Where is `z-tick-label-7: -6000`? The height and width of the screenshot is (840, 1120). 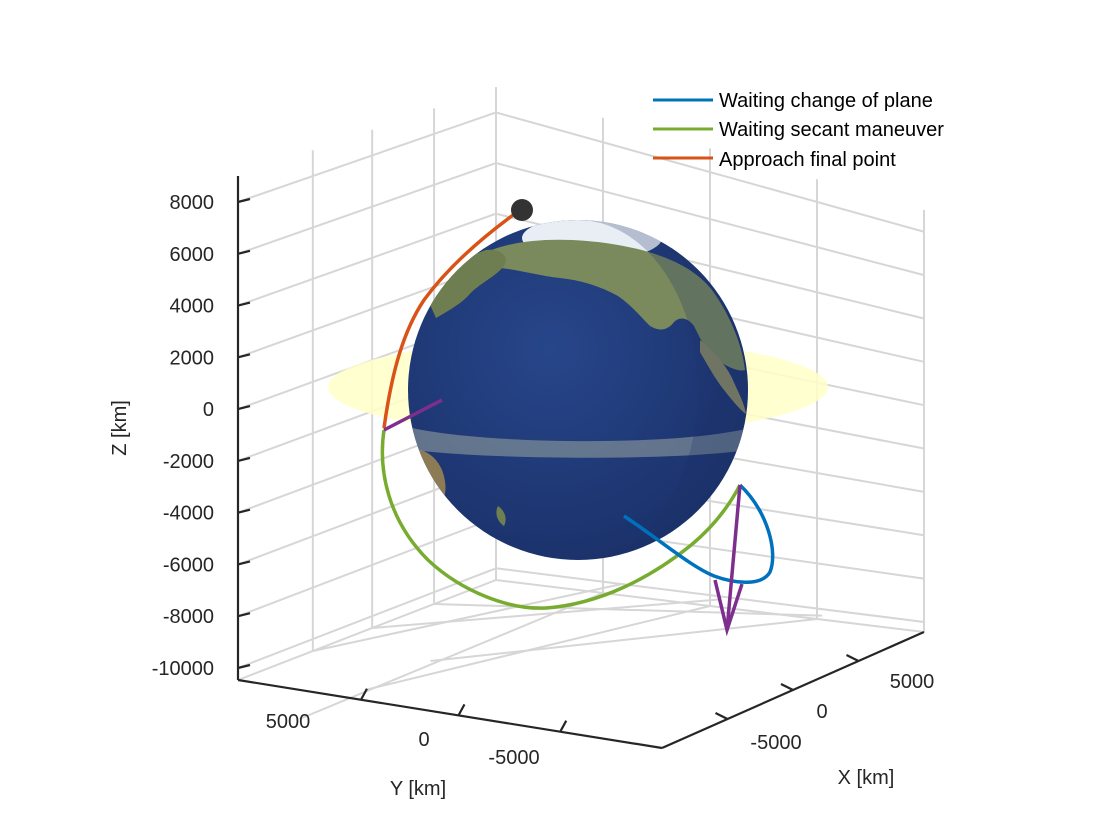 z-tick-label-7: -6000 is located at coordinates (188, 565).